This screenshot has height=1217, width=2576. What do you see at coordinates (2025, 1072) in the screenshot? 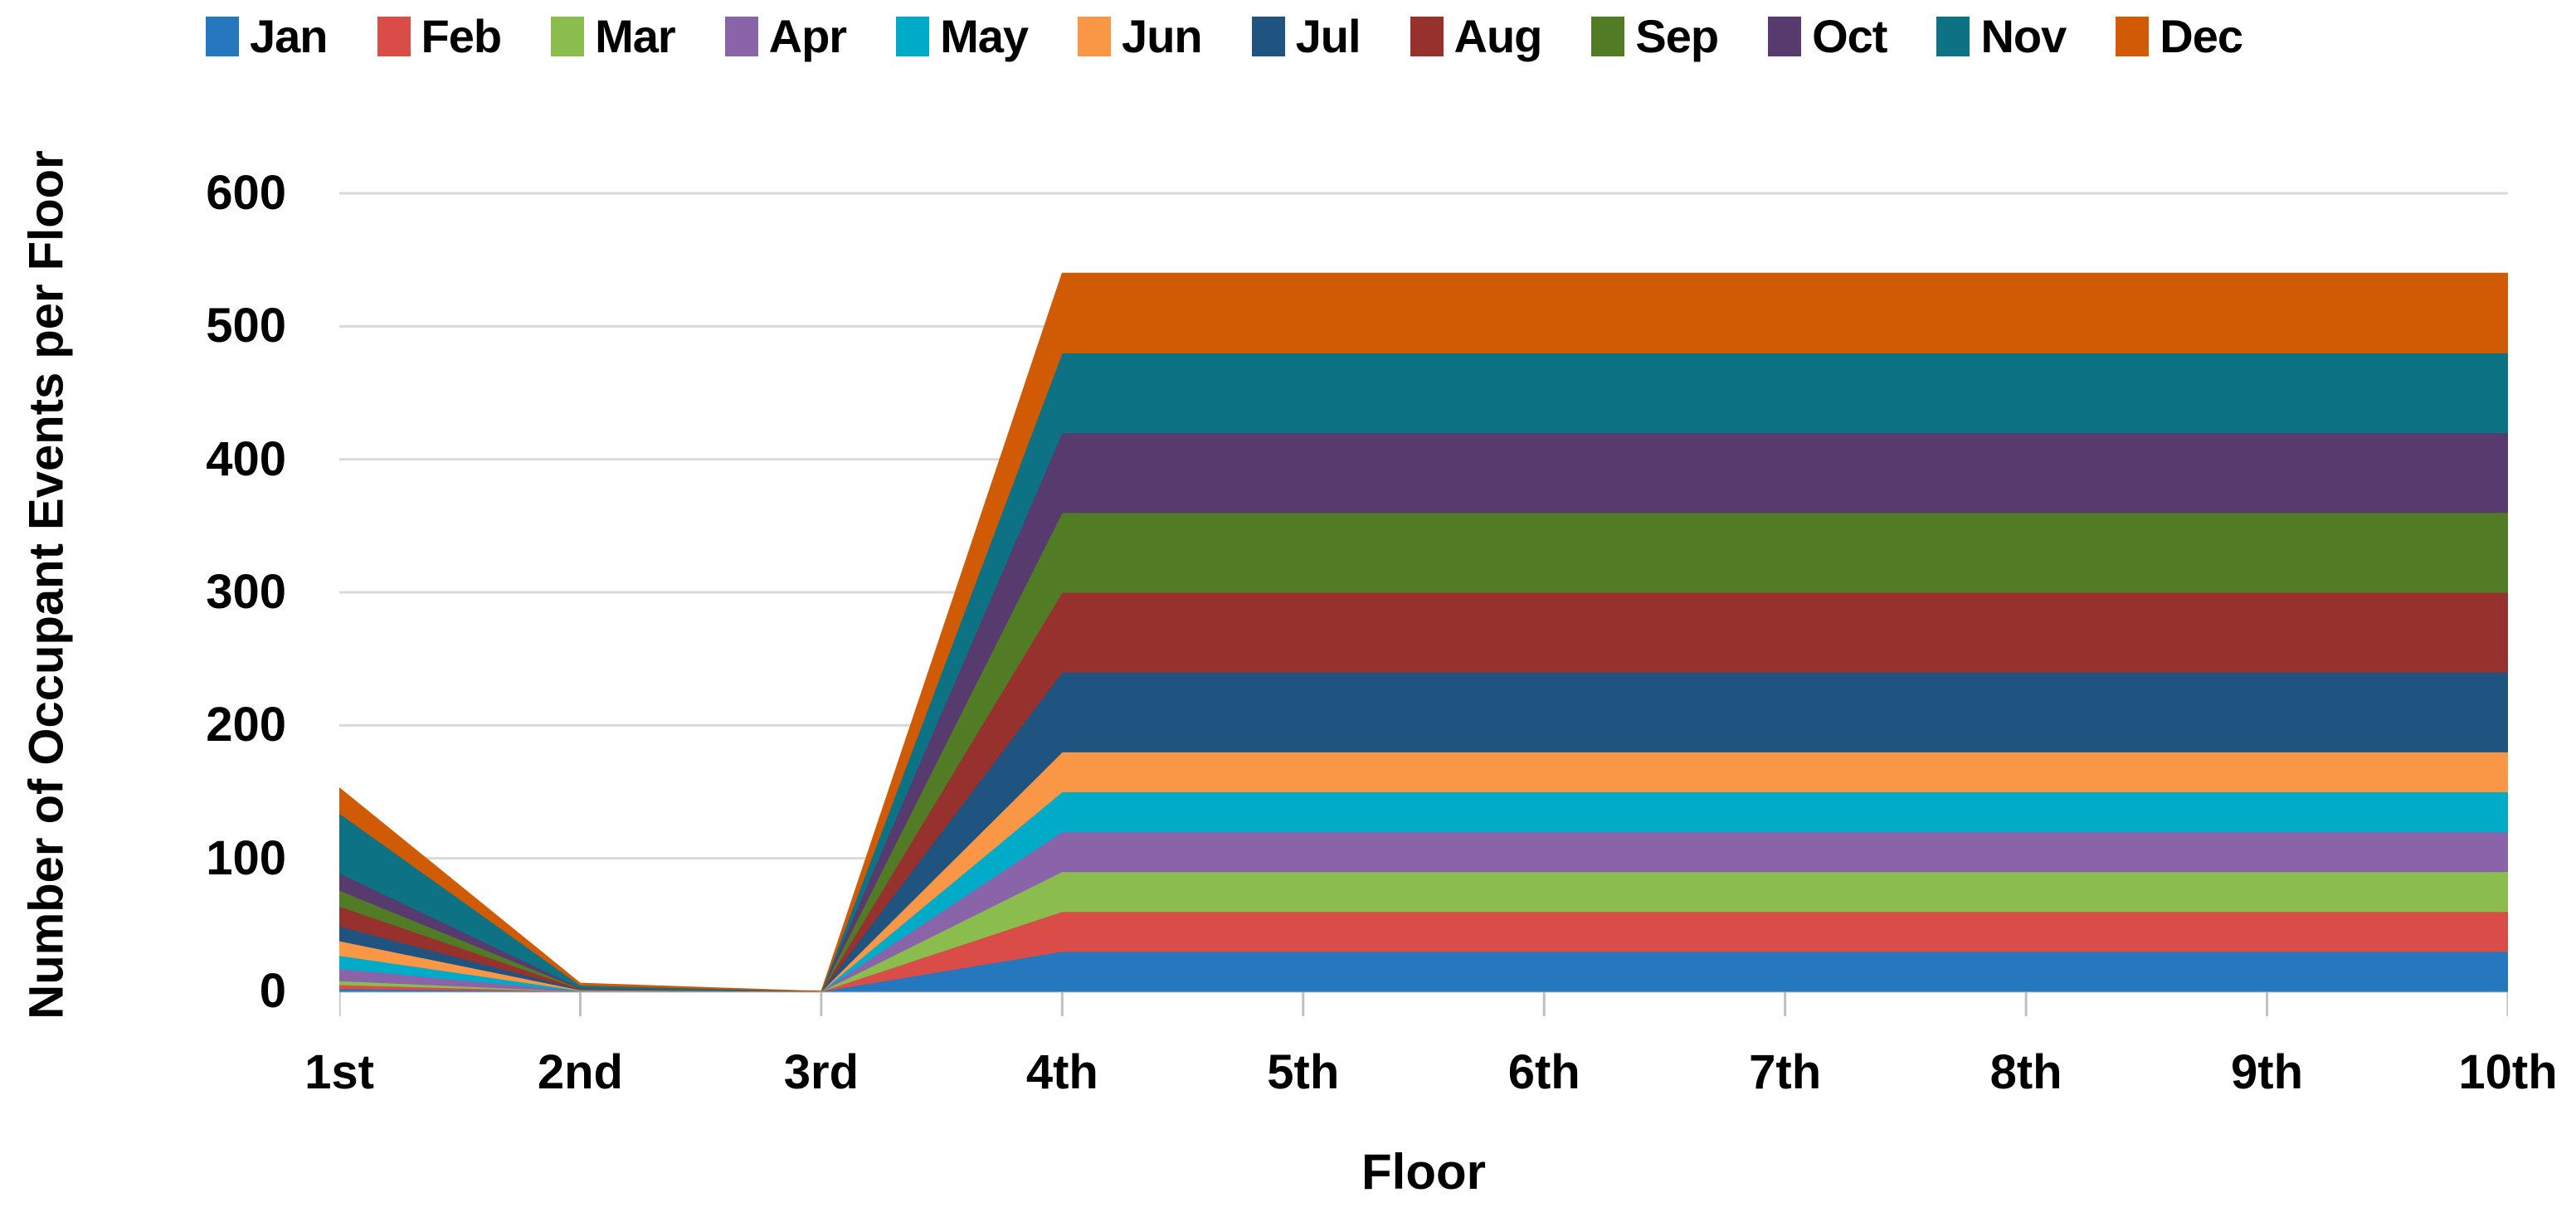
I see `x-tick-label-8th: 8th` at bounding box center [2025, 1072].